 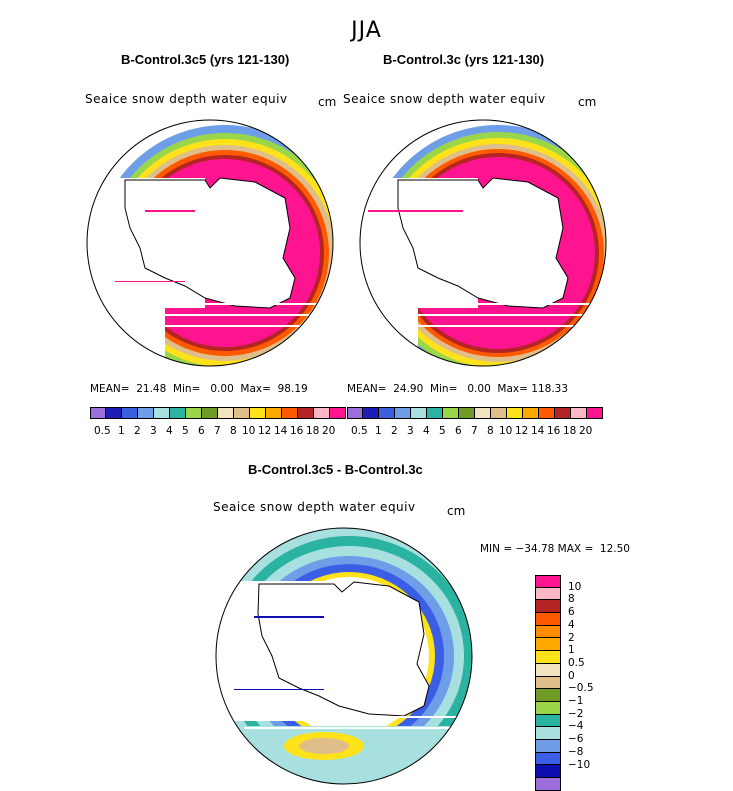 What do you see at coordinates (587, 102) in the screenshot?
I see `panel2-units-label: cm` at bounding box center [587, 102].